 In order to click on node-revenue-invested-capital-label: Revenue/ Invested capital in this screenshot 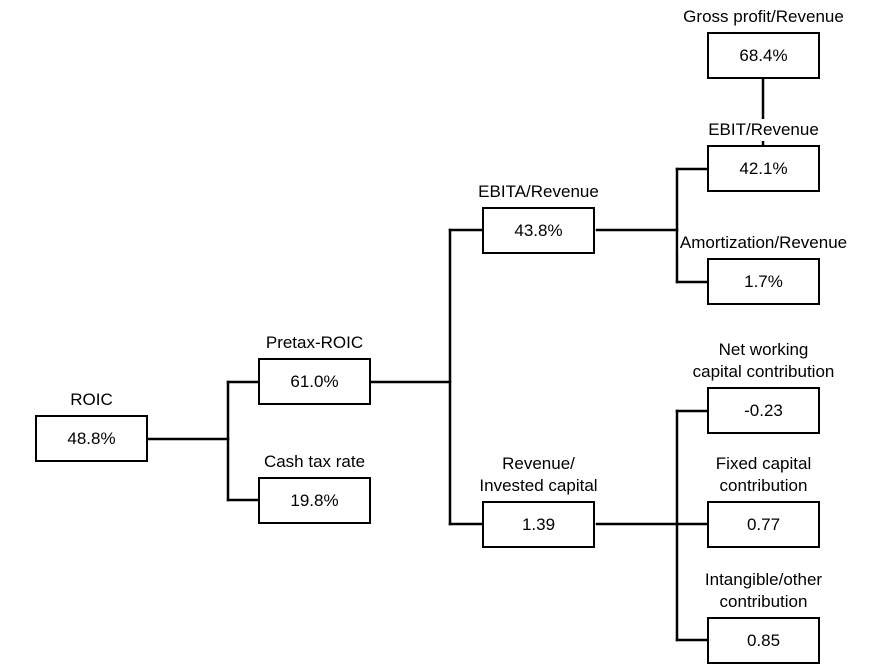, I will do `click(538, 475)`.